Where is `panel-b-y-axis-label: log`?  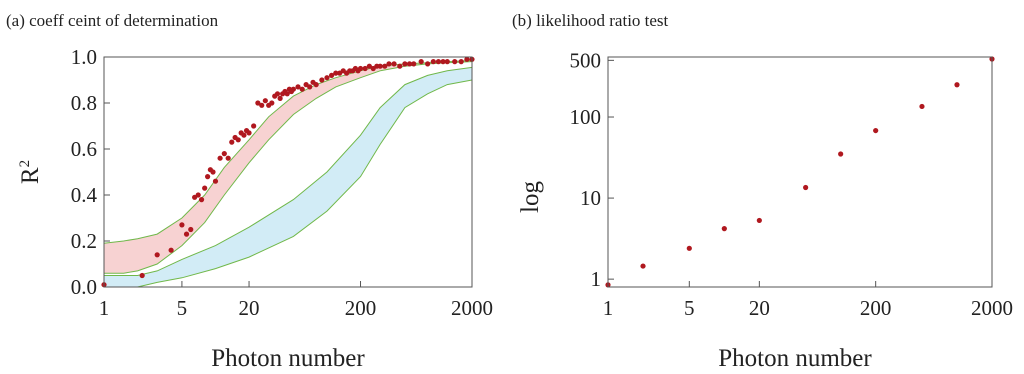 panel-b-y-axis-label: log is located at coordinates (530, 197).